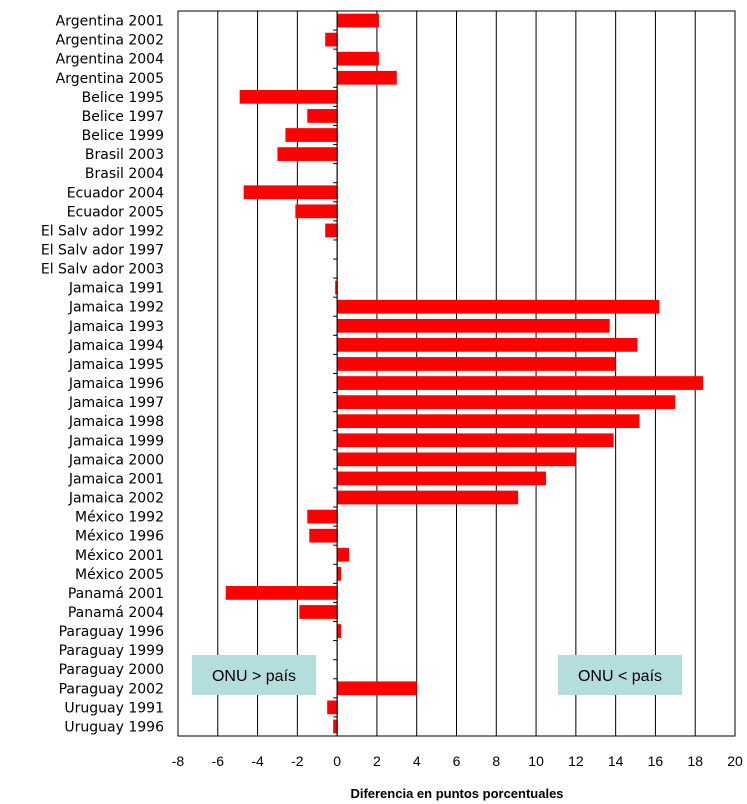 Image resolution: width=747 pixels, height=804 pixels. What do you see at coordinates (111, 651) in the screenshot?
I see `category-label: Paraguay 1999` at bounding box center [111, 651].